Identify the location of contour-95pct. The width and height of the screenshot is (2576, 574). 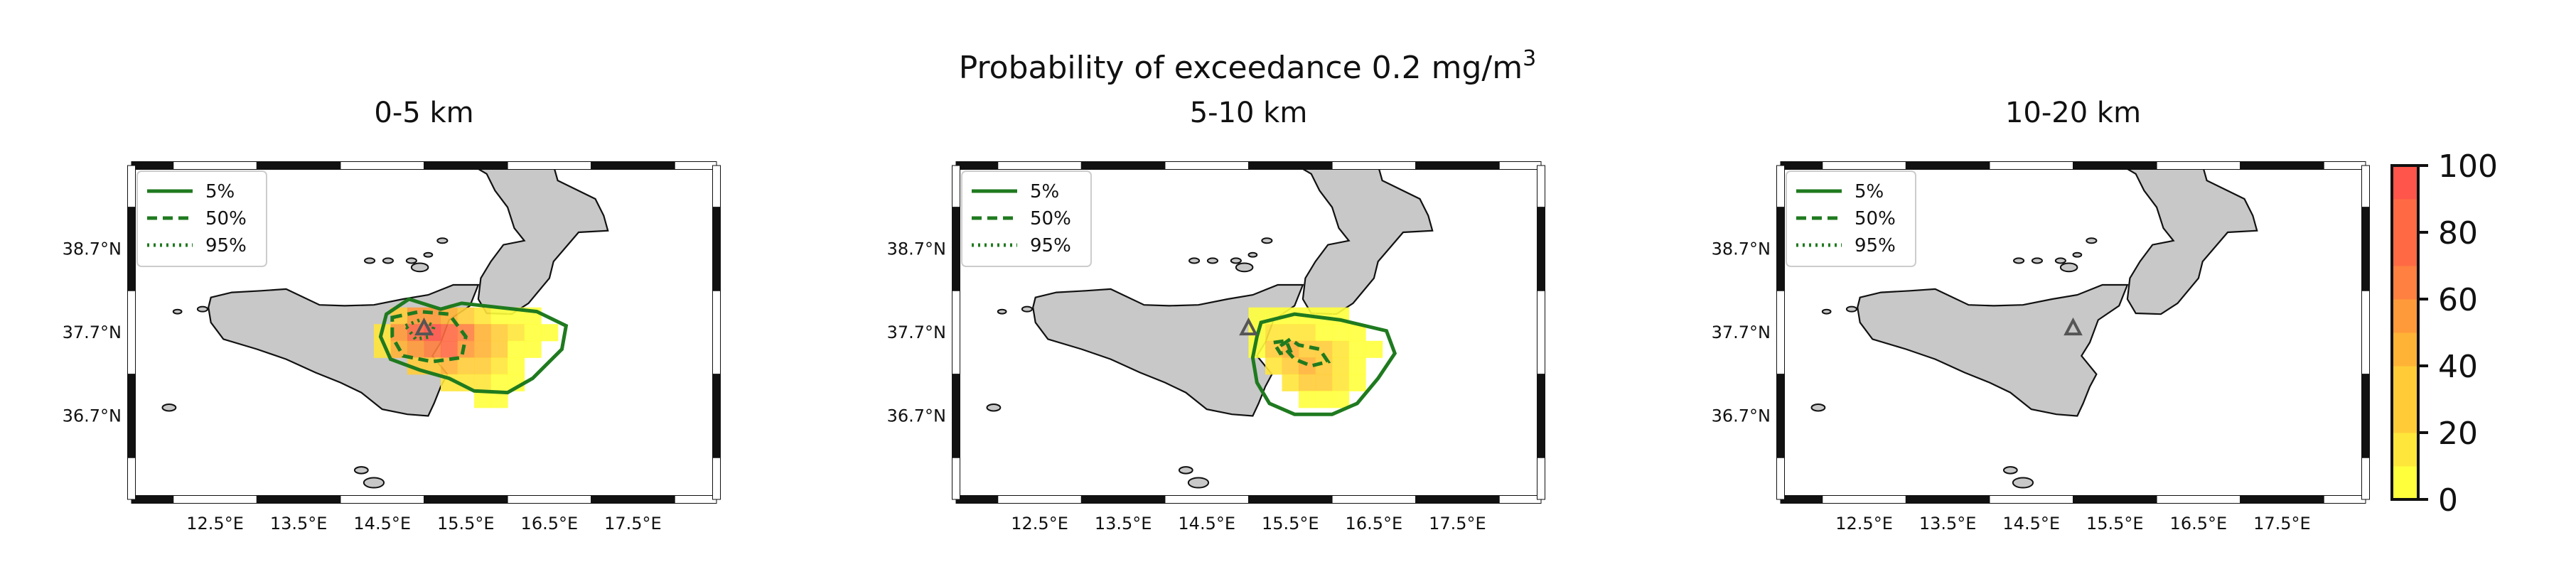
(419, 330).